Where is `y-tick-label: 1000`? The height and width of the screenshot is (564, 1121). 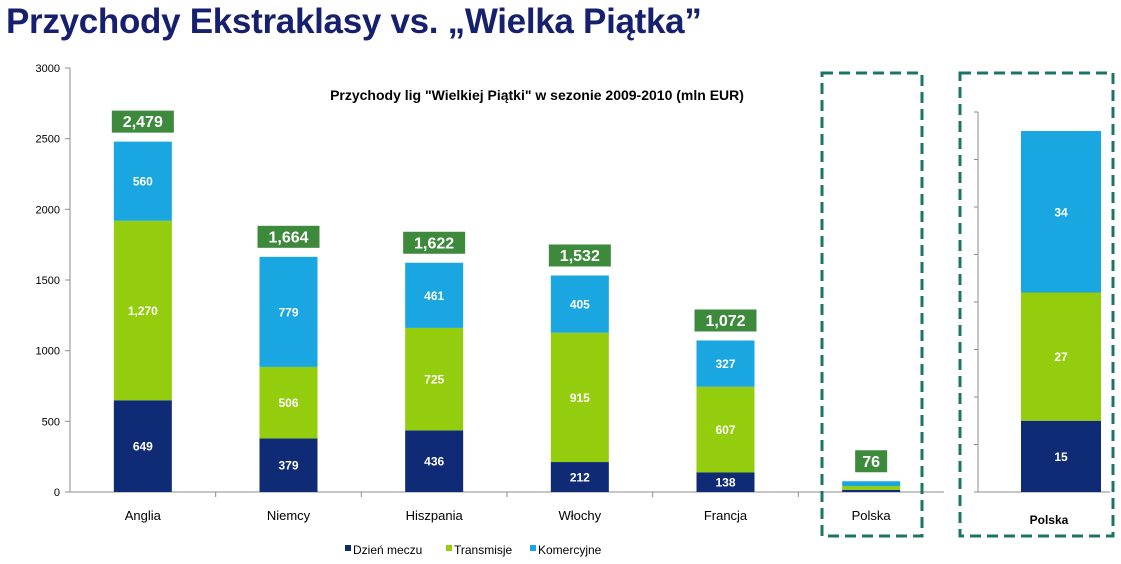
y-tick-label: 1000 is located at coordinates (48, 352).